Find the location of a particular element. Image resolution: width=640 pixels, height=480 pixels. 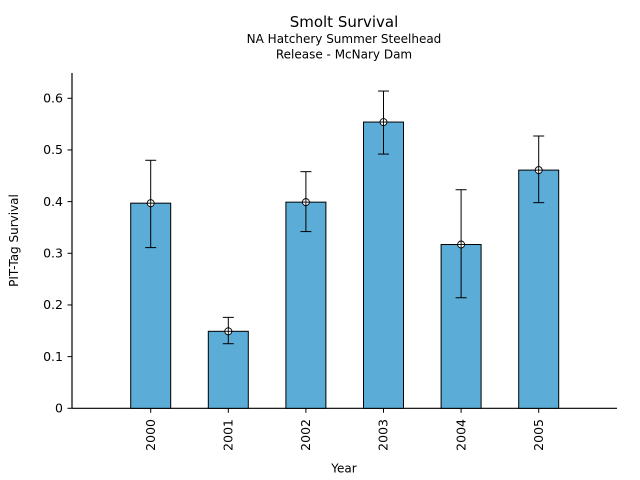

y-tick-label-0.6: 0.6 is located at coordinates (53, 97).